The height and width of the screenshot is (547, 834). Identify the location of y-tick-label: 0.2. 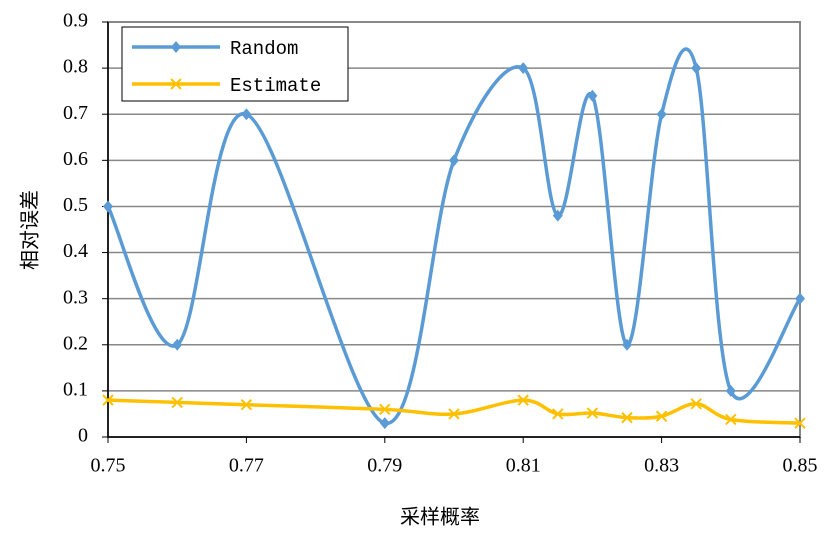
(75, 343).